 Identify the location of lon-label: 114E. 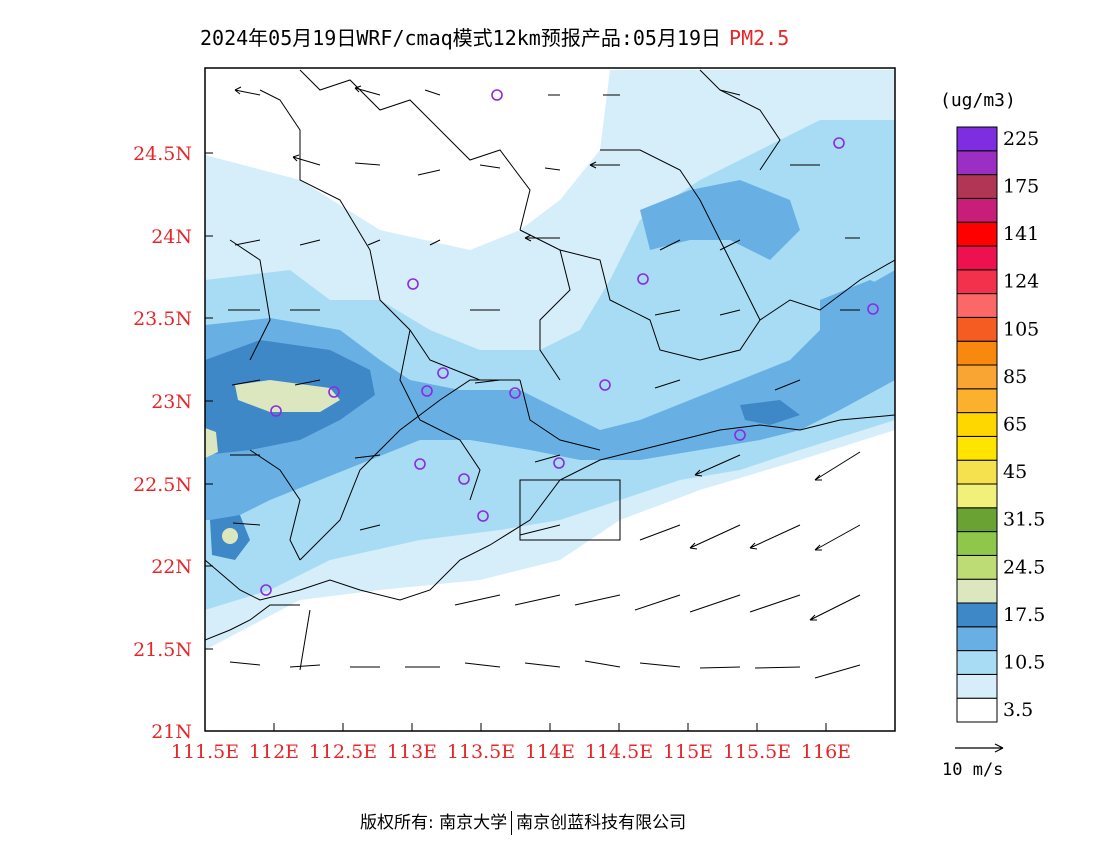
(550, 752).